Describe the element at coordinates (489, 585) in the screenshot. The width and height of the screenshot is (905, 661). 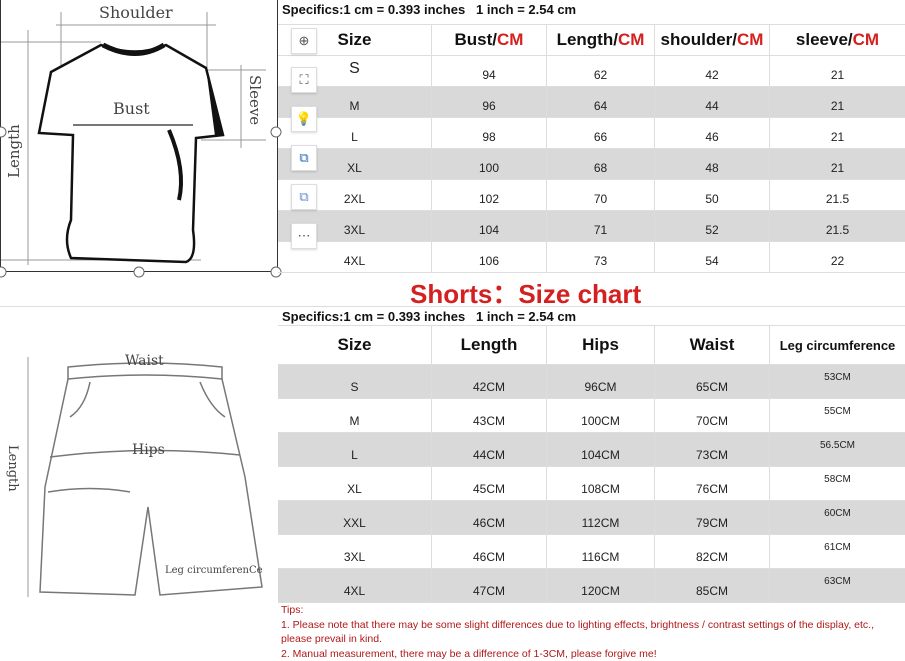
I see `table-cell: 47CM` at that location.